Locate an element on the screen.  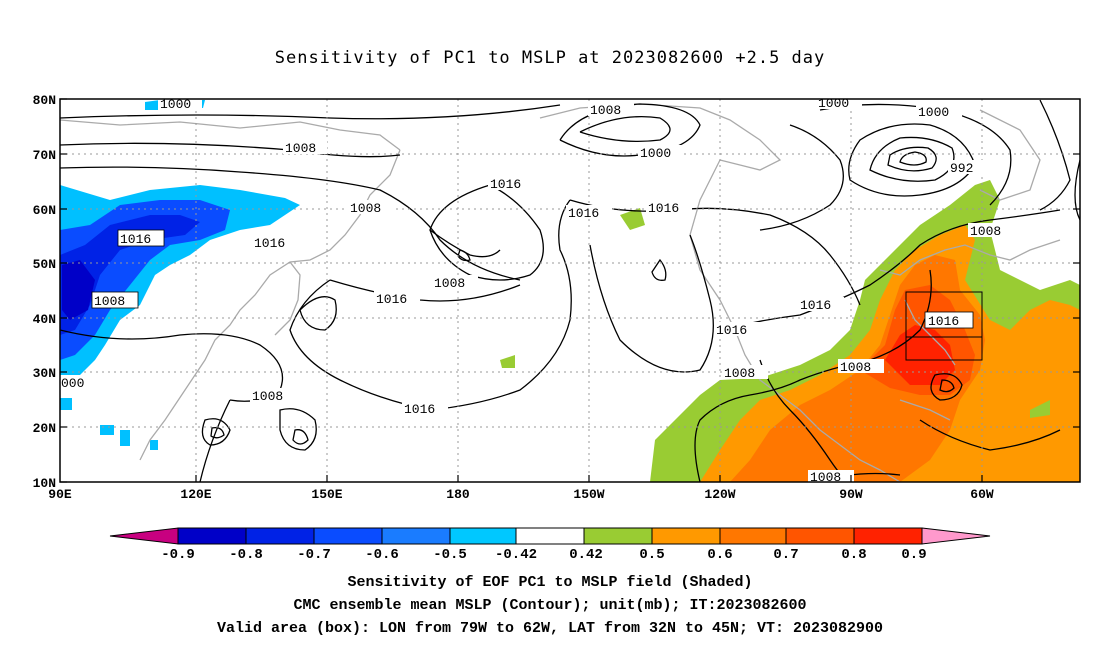
lon-label: 150E is located at coordinates (326, 494).